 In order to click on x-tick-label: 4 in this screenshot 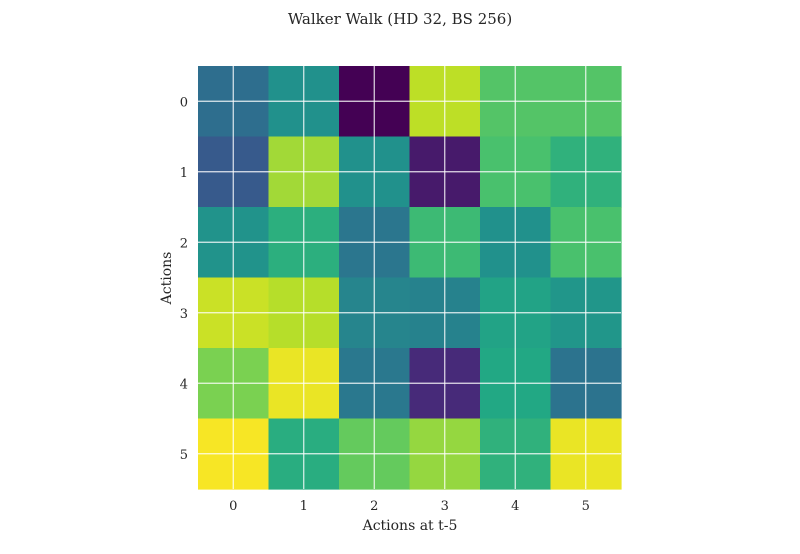, I will do `click(515, 506)`.